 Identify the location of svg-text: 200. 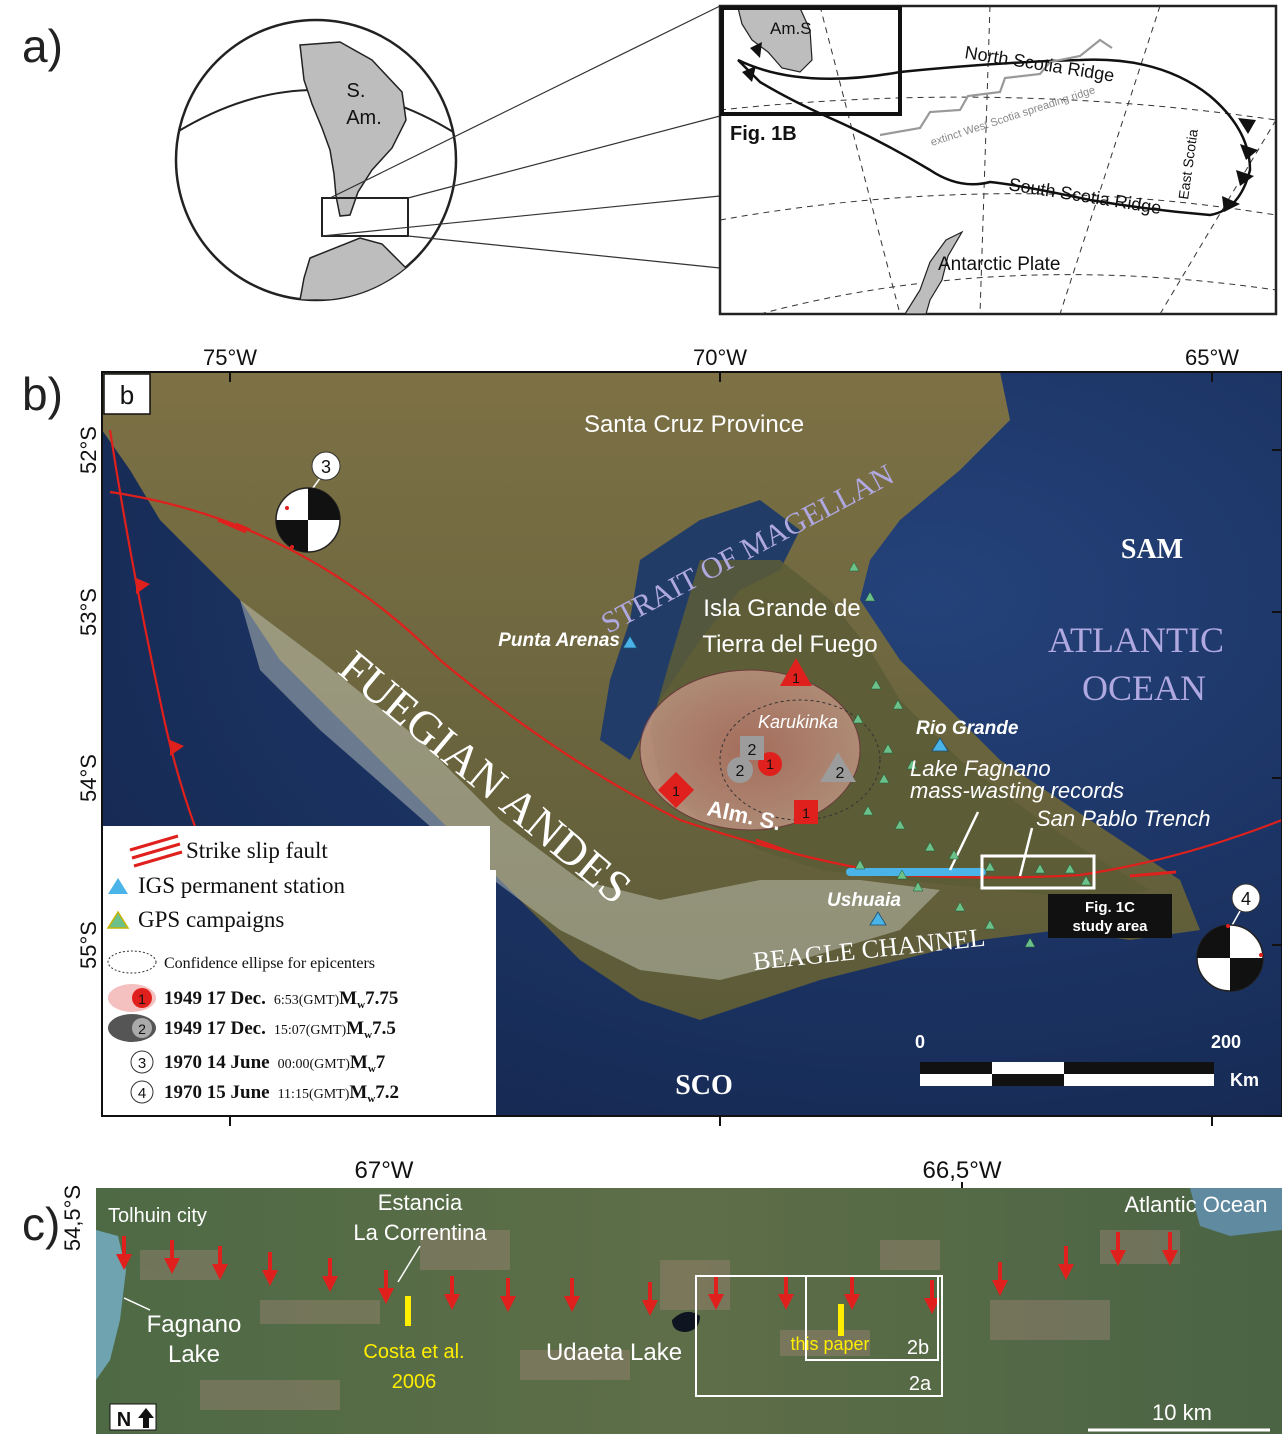
(1226, 1042).